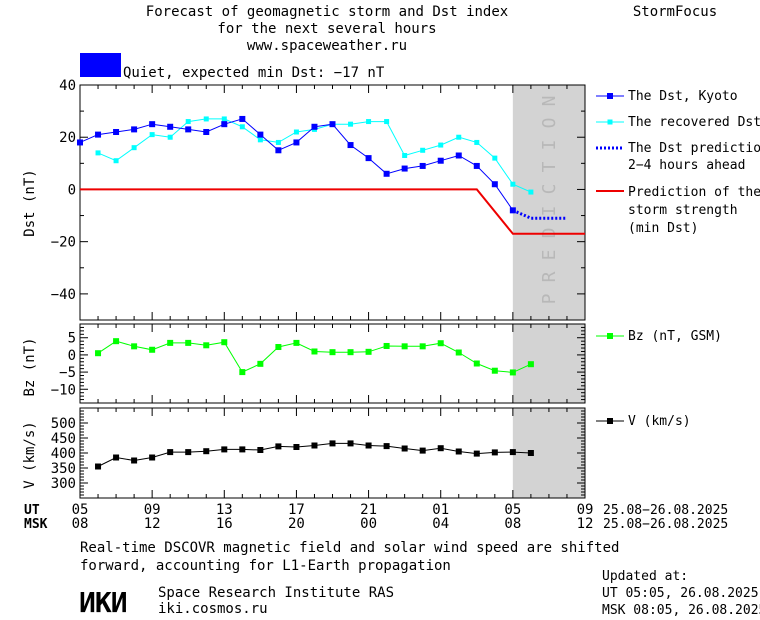  Describe the element at coordinates (103, 602) in the screenshot. I see `iki-logo: ИКИ` at that location.